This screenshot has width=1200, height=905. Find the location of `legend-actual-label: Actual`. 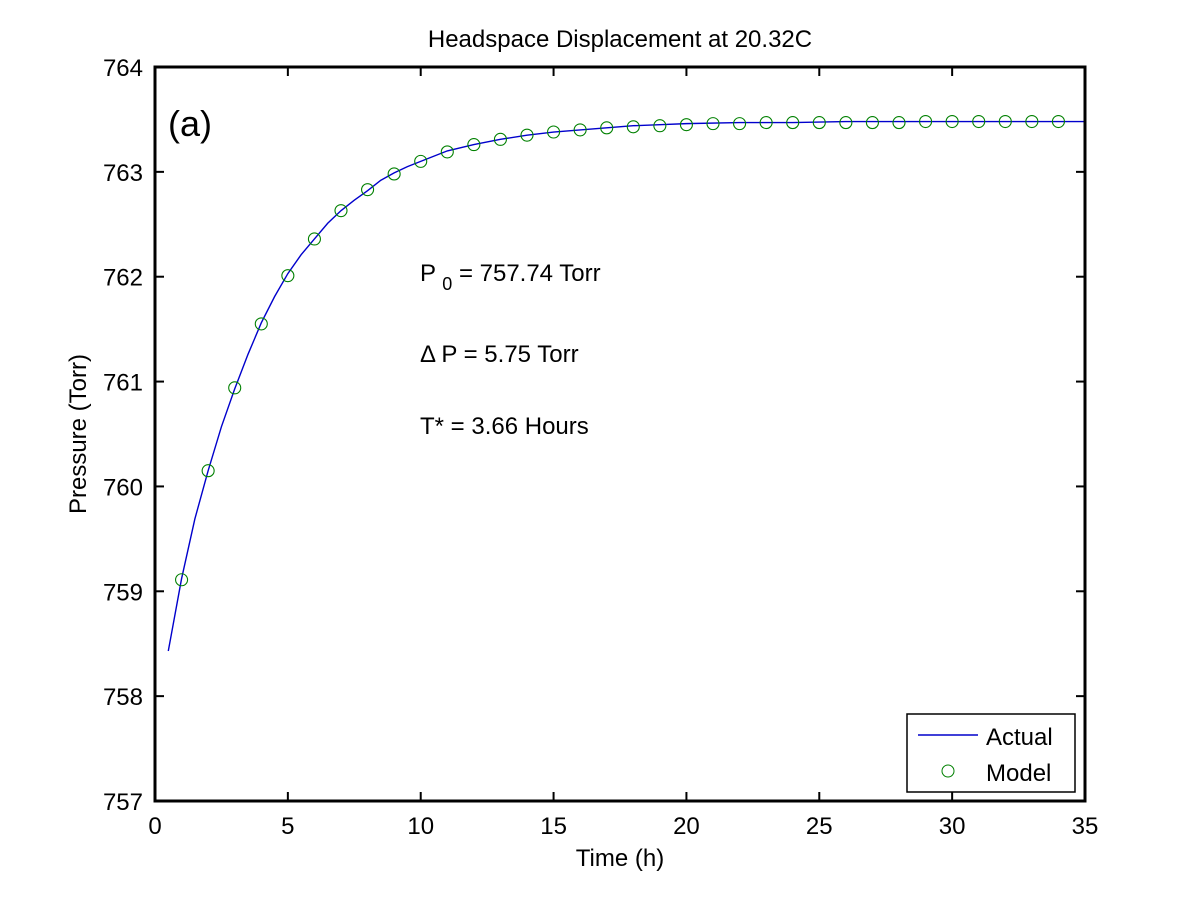

legend-actual-label: Actual is located at coordinates (1019, 737).